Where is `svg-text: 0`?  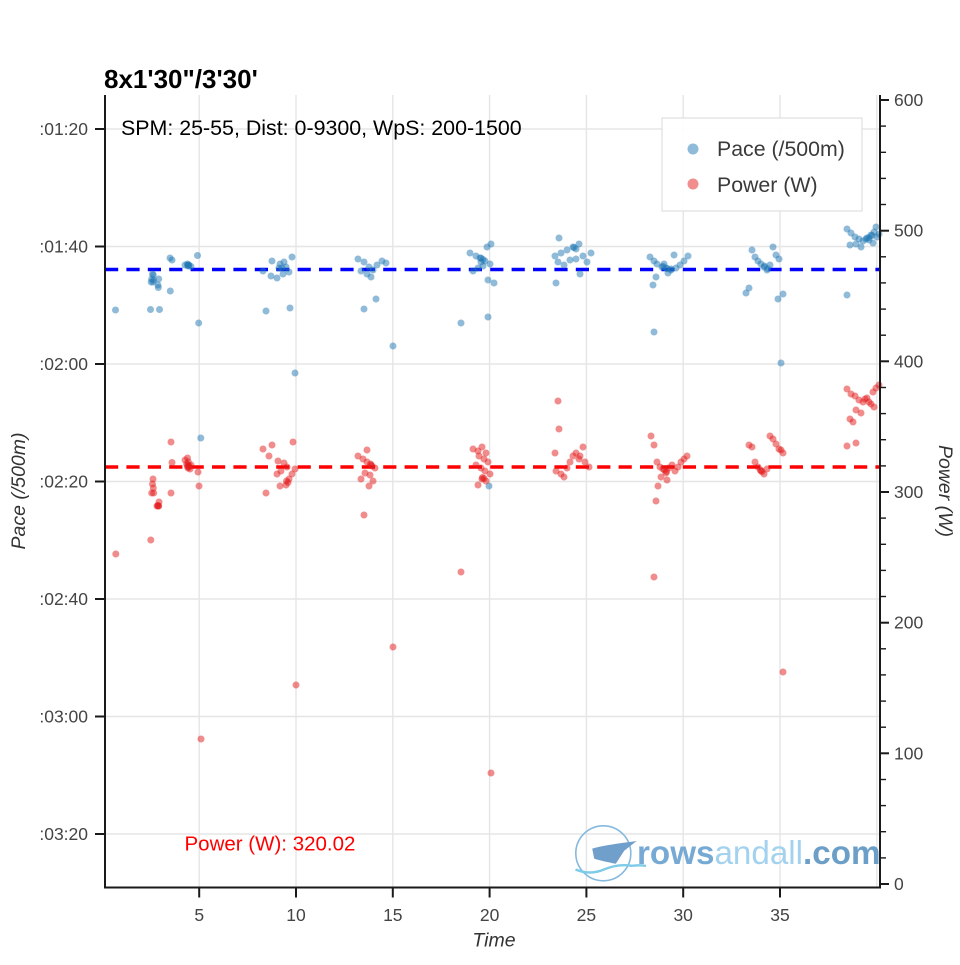 svg-text: 0 is located at coordinates (899, 884).